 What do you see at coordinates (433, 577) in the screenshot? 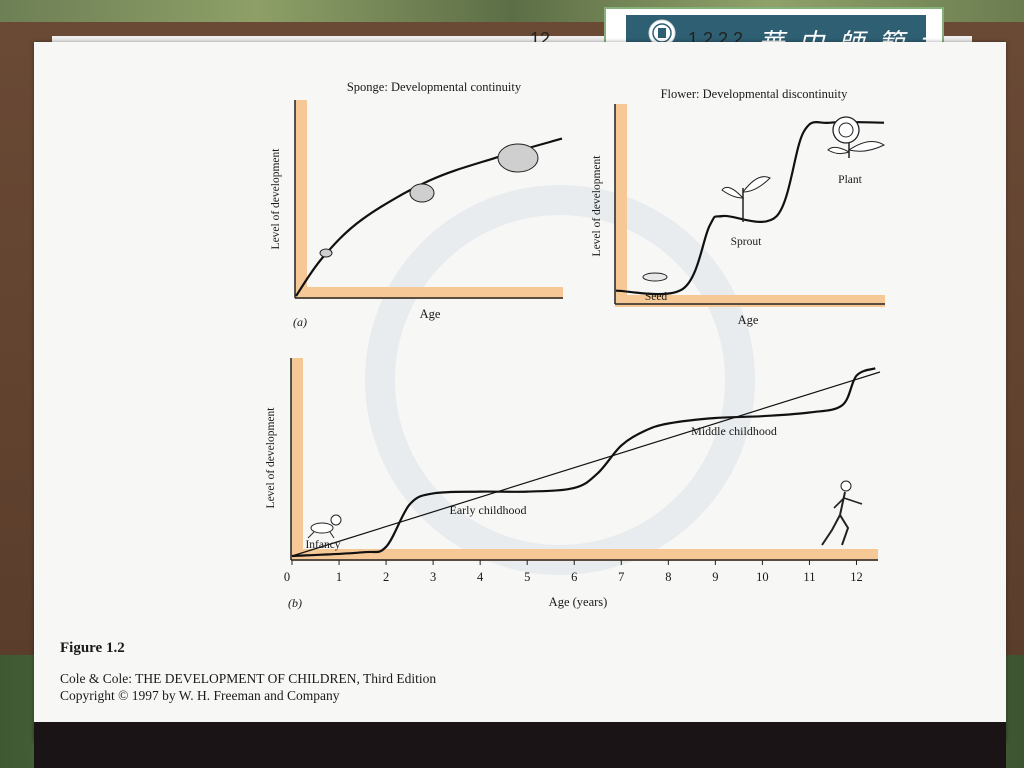
I see `x-tick-label: 3` at bounding box center [433, 577].